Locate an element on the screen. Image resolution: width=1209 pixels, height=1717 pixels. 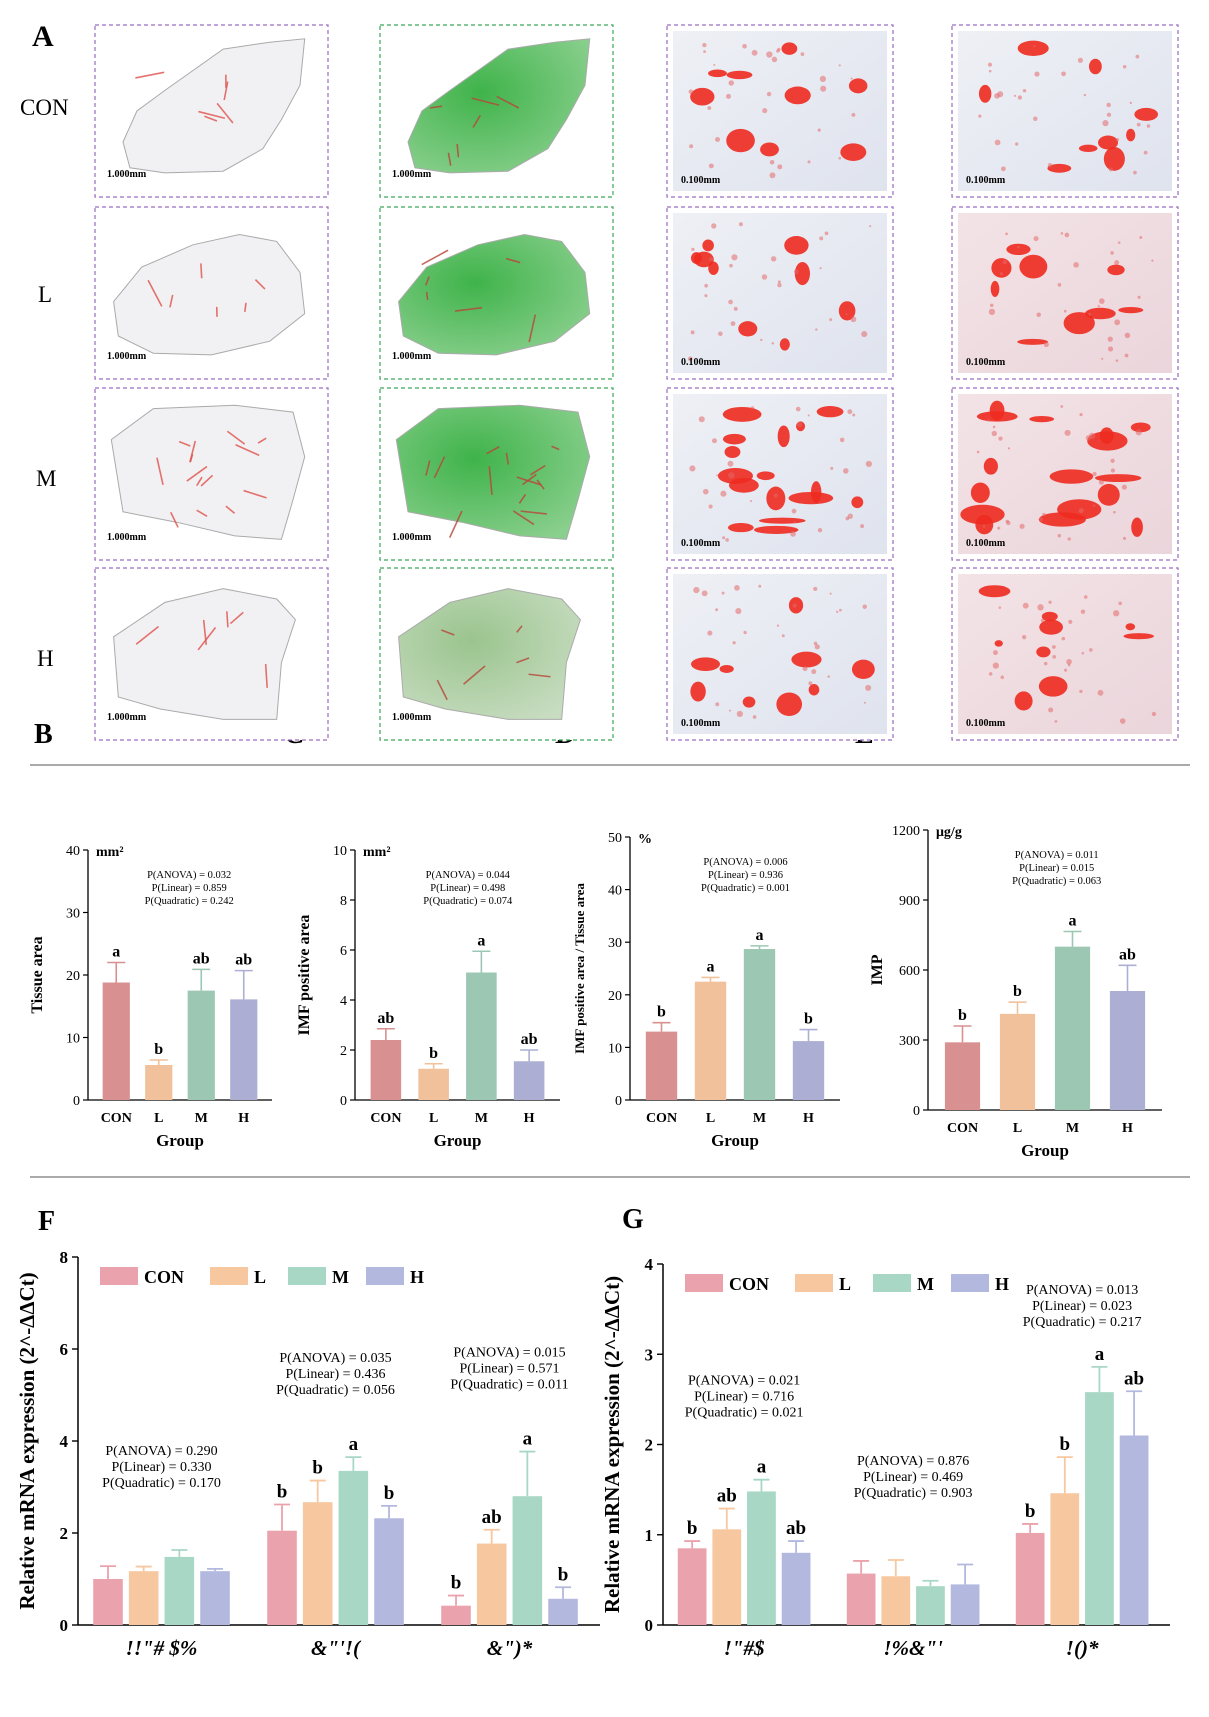
stat-line: P(Linear) = 0.859 is located at coordinates (189, 888).